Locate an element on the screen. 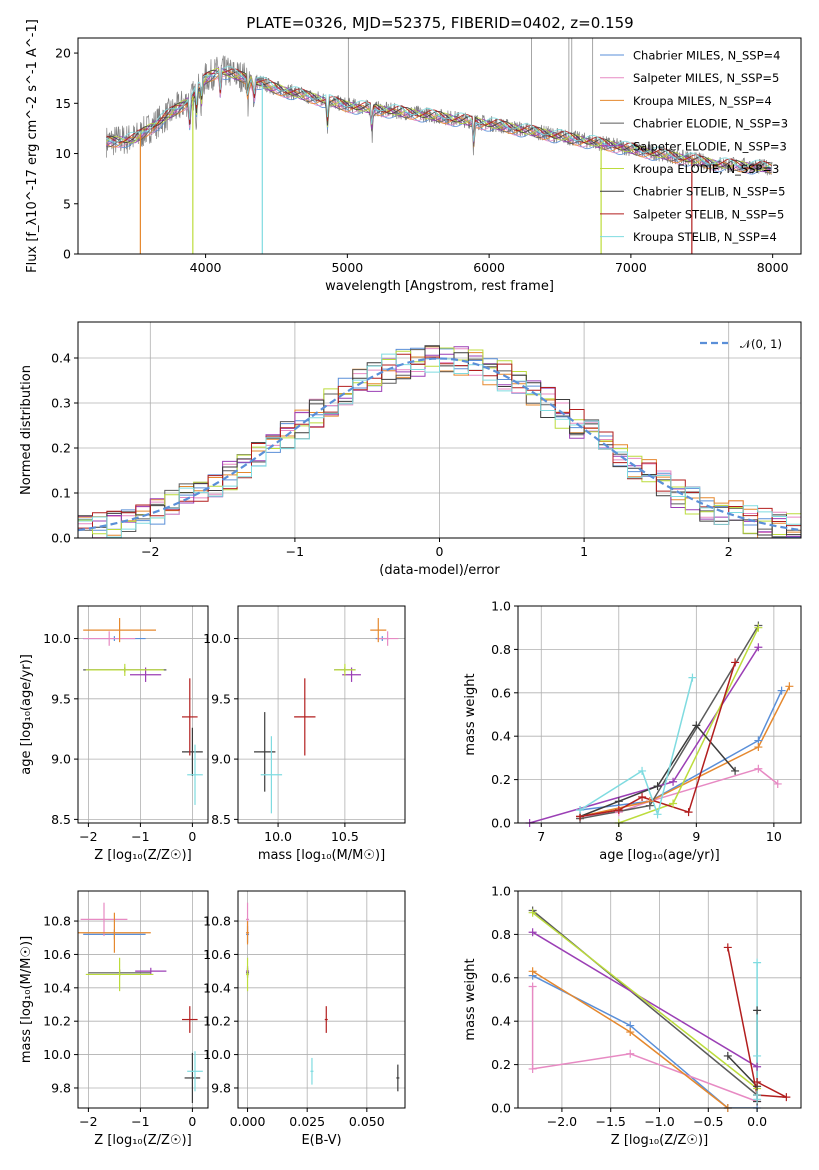 This screenshot has height=1170, width=819. x-tick-label: 8000 is located at coordinates (773, 267).